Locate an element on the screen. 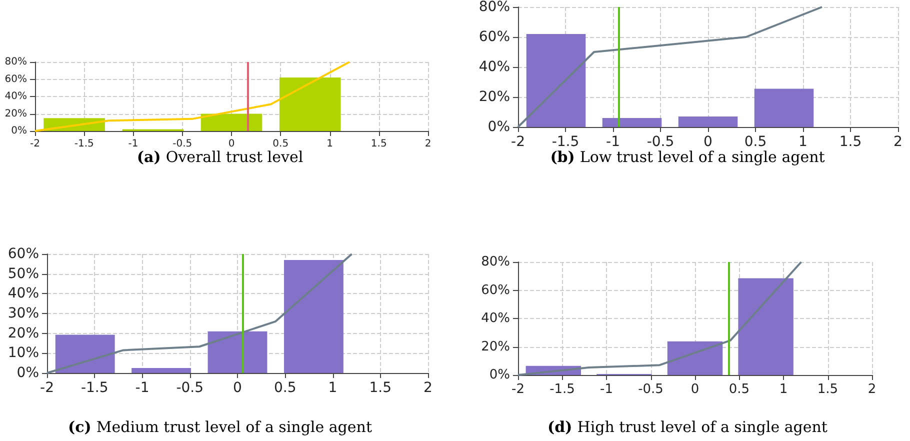 The width and height of the screenshot is (910, 441). y-tick-label: 50% is located at coordinates (23, 274).